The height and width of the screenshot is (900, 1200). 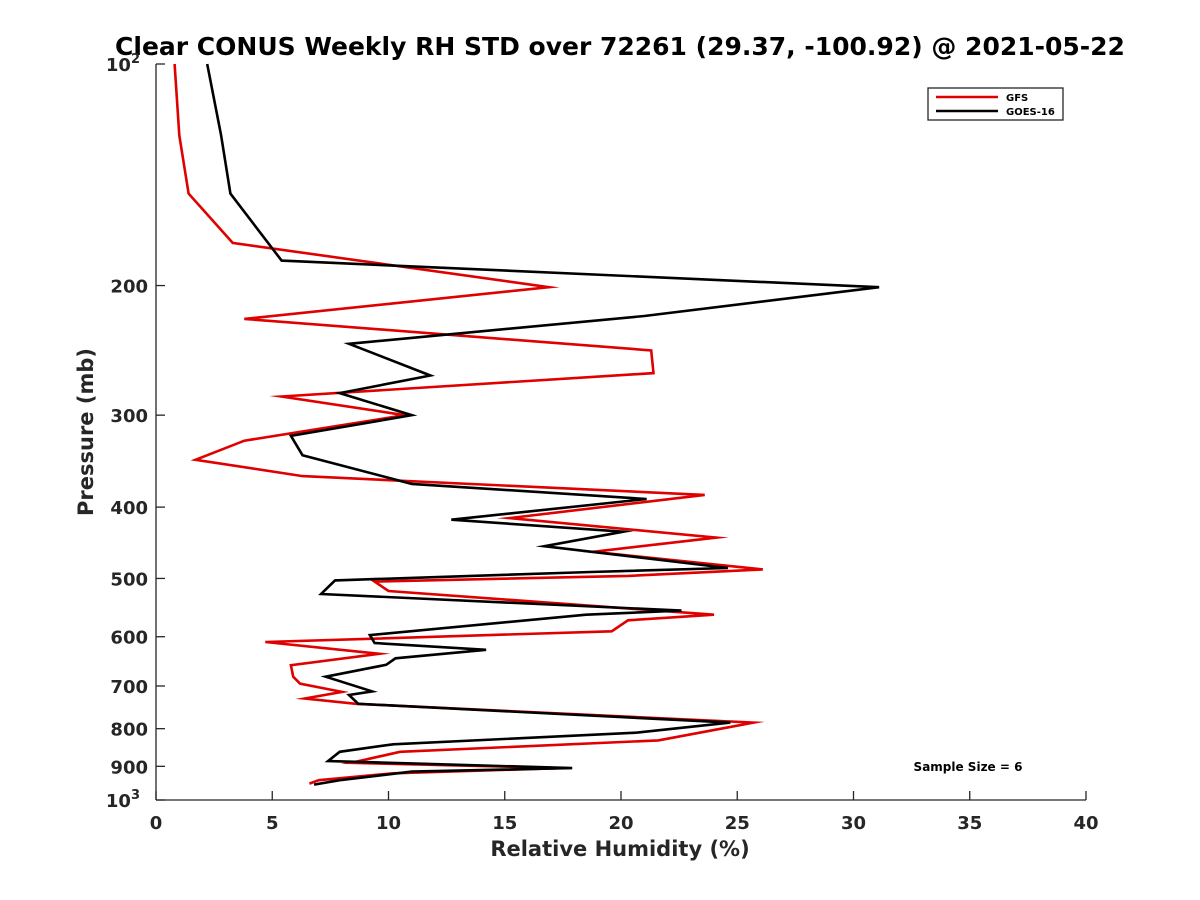 What do you see at coordinates (129, 579) in the screenshot?
I see `y-tick-label: 500` at bounding box center [129, 579].